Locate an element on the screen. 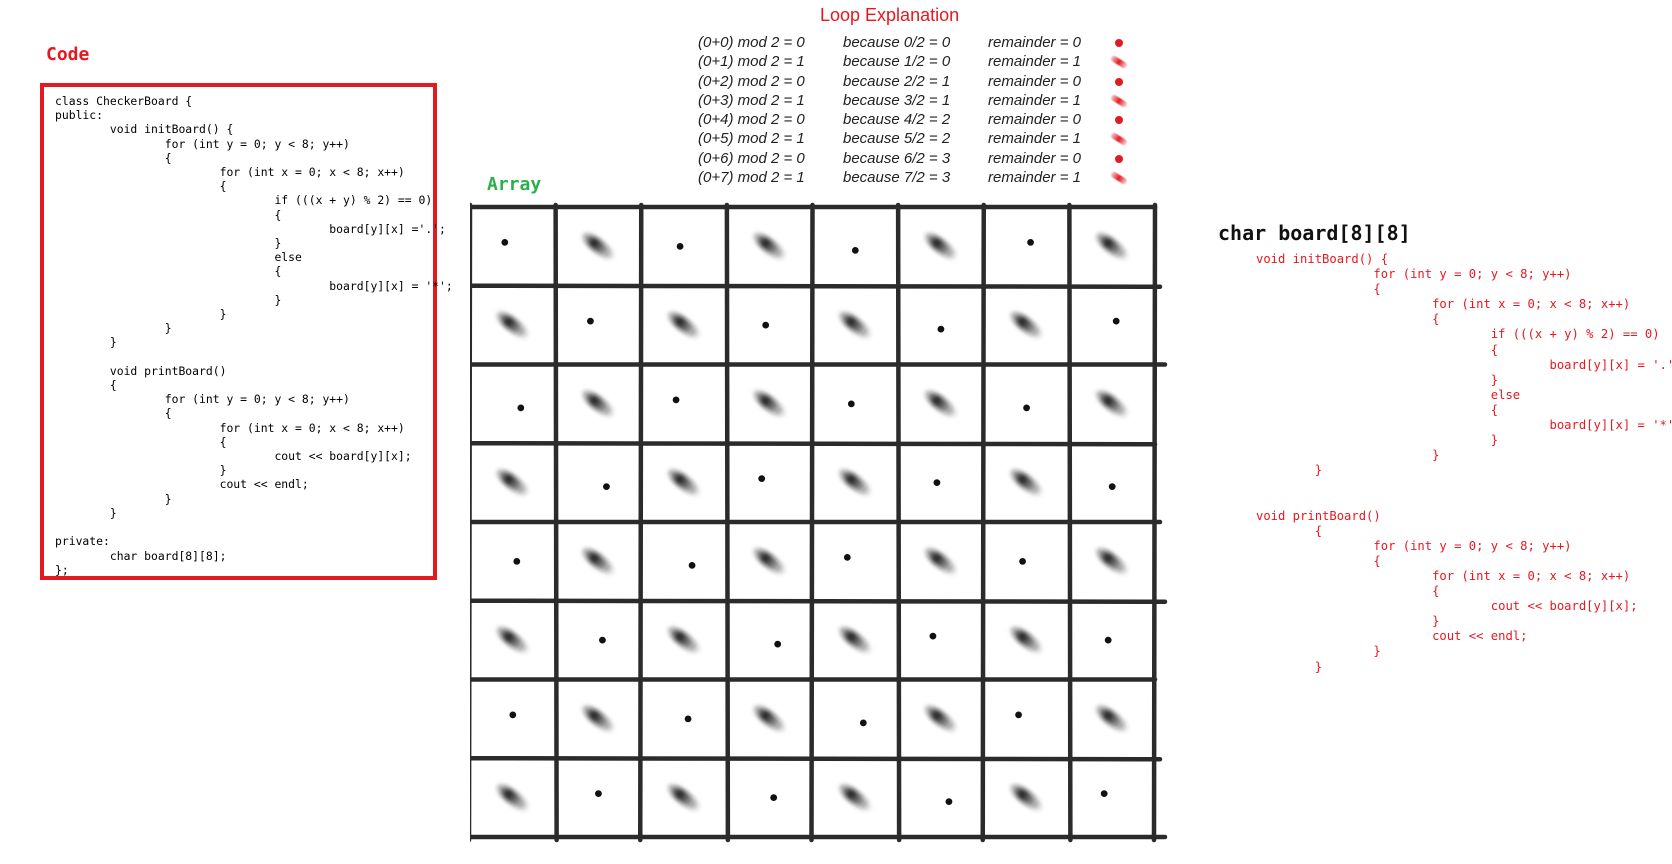 This screenshot has width=1672, height=864. loop-expression: (0+4) mod 2 = 0 is located at coordinates (751, 119).